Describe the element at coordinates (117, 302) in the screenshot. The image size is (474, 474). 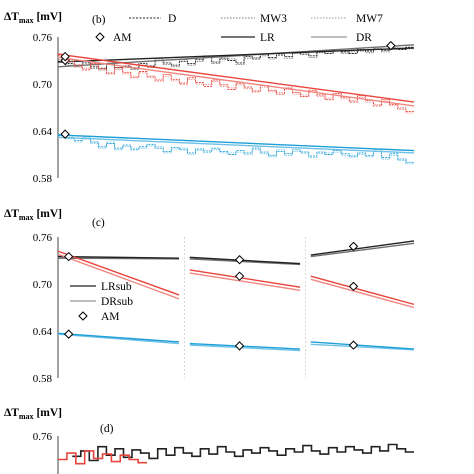
I see `legend-drsub-label: DRsub` at that location.